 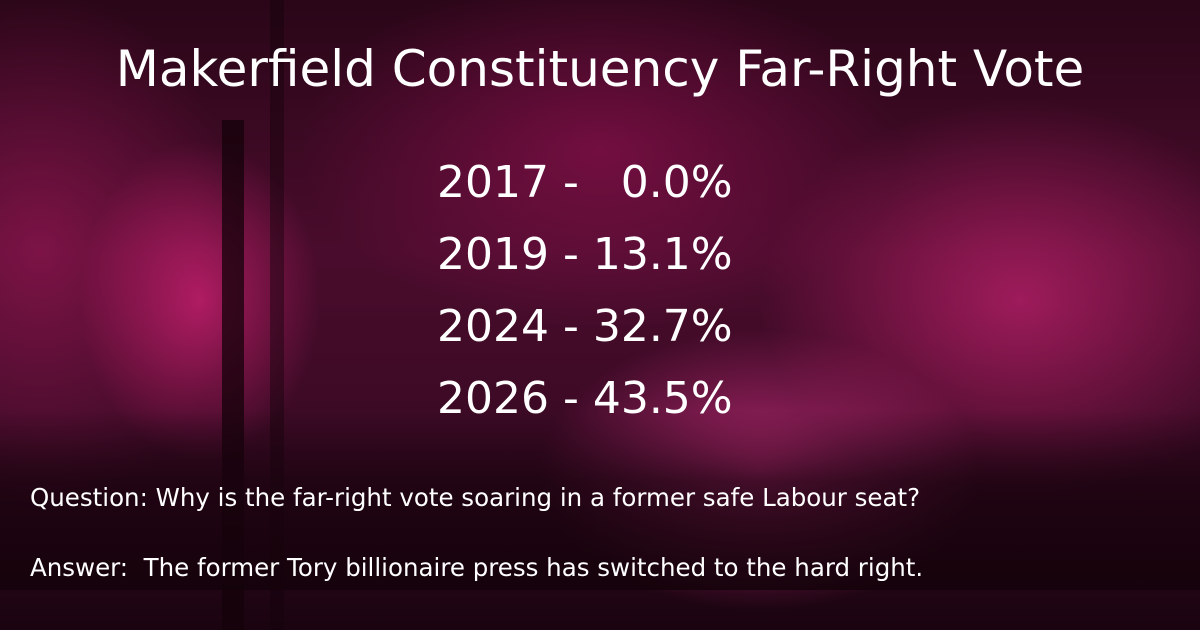 I want to click on vote-row: 2017 - 0.0%, so click(x=585, y=182).